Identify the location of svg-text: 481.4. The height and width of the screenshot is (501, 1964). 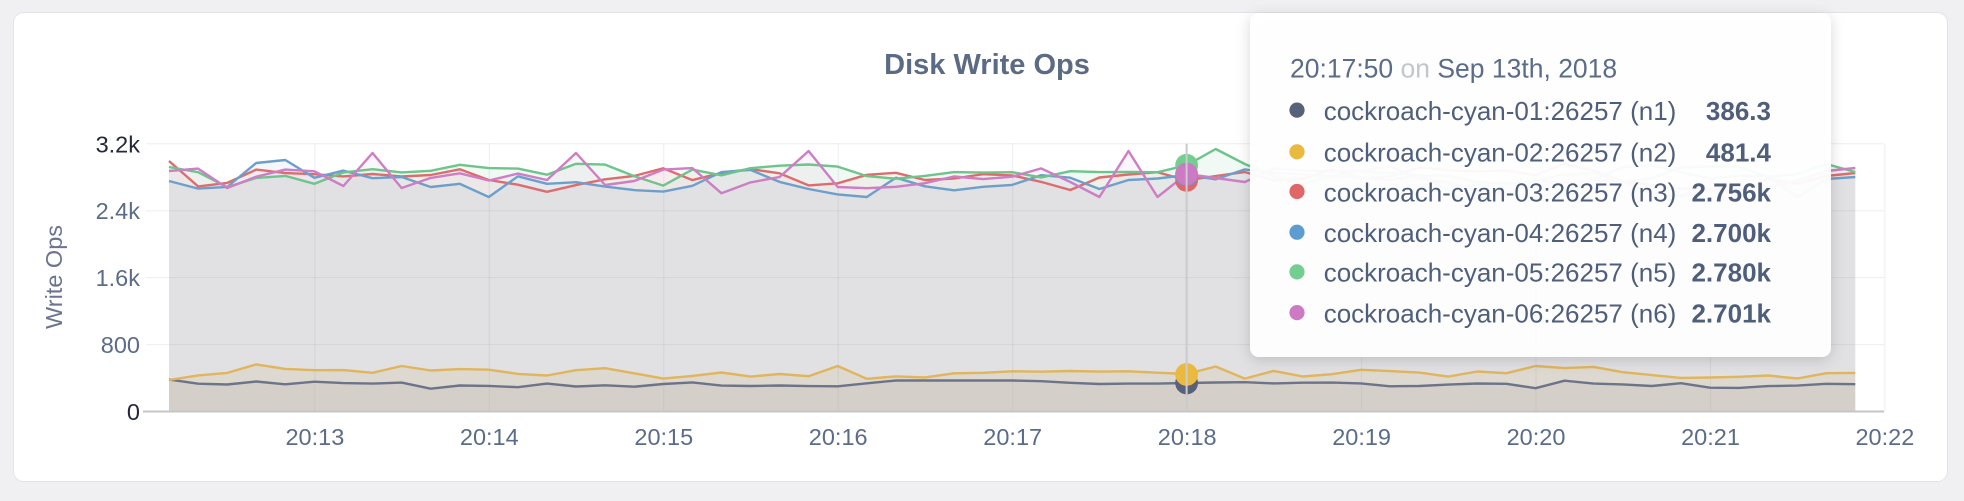
(1739, 153).